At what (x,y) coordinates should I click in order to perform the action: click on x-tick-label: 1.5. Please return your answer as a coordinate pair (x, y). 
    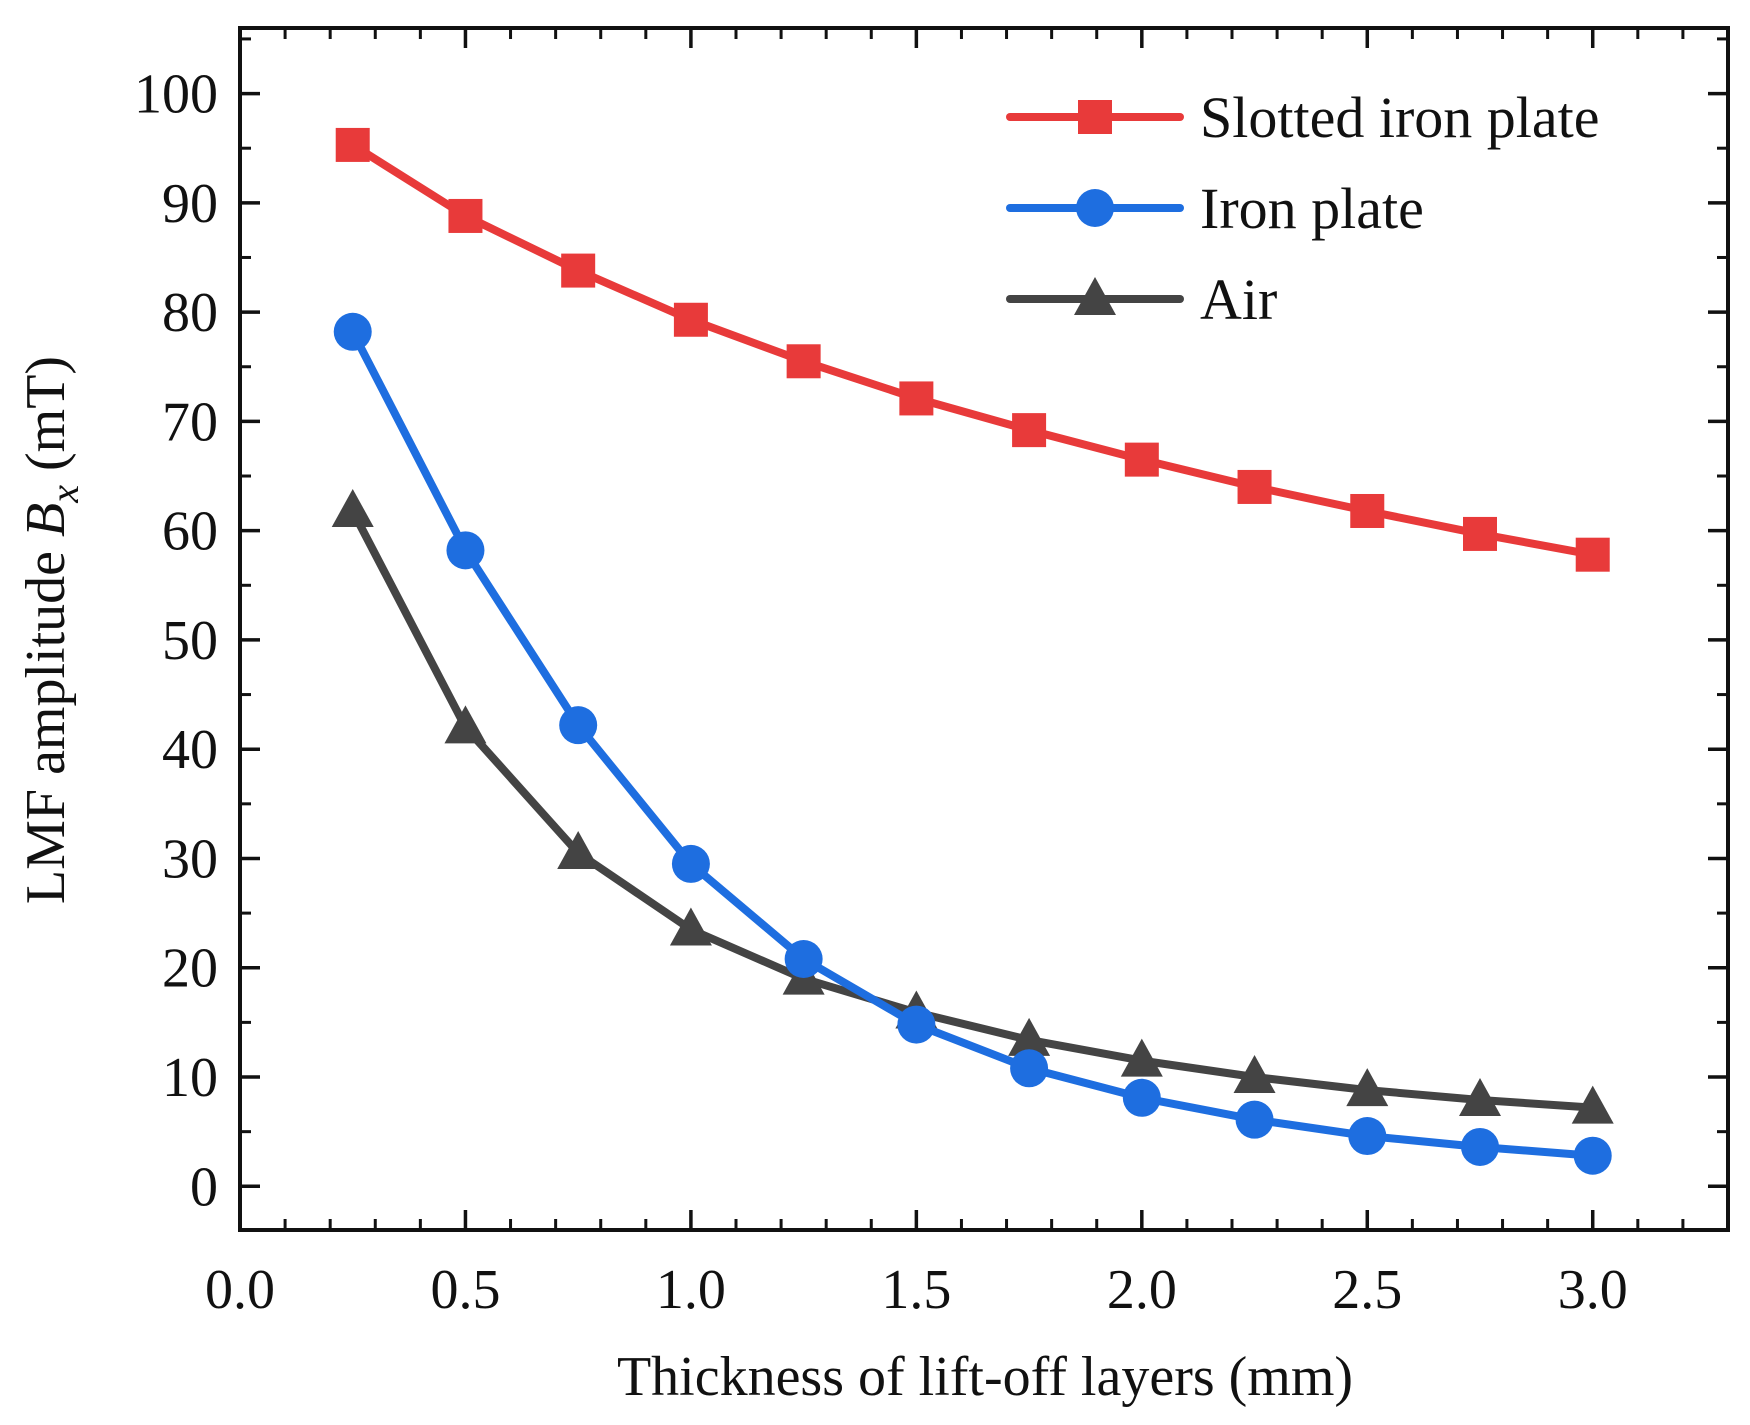
    Looking at the image, I should click on (916, 1290).